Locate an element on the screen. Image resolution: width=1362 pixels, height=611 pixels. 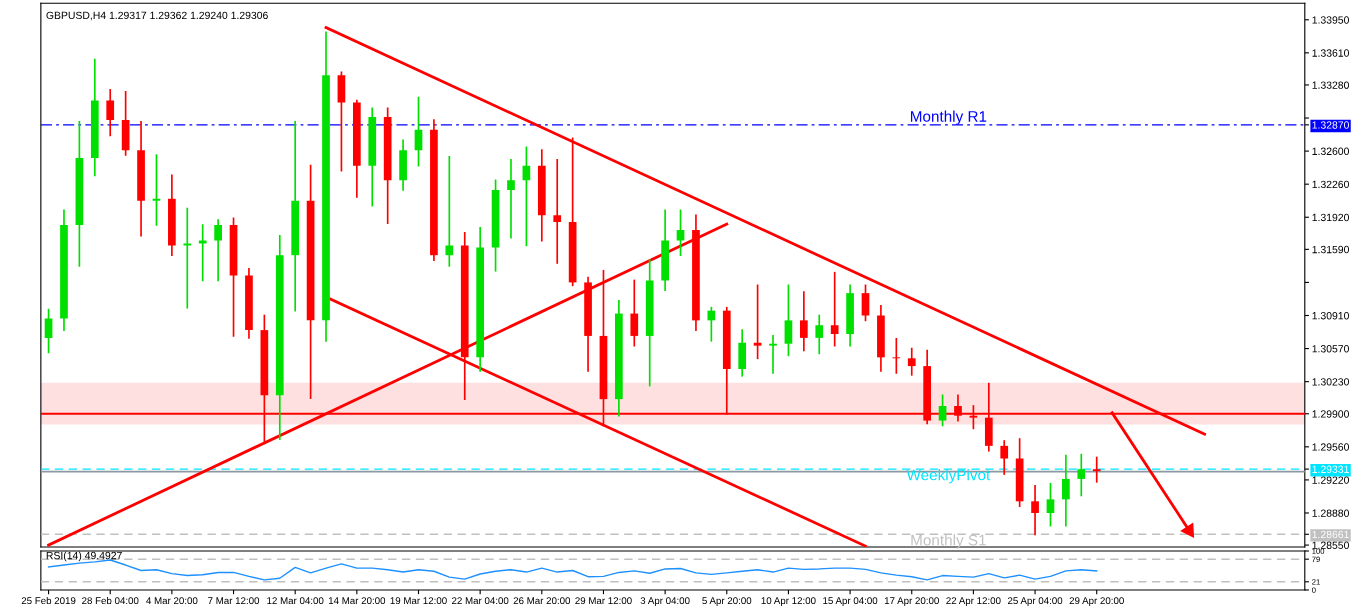
x-tick-label: 25 Apr 04:00 is located at coordinates (1035, 601).